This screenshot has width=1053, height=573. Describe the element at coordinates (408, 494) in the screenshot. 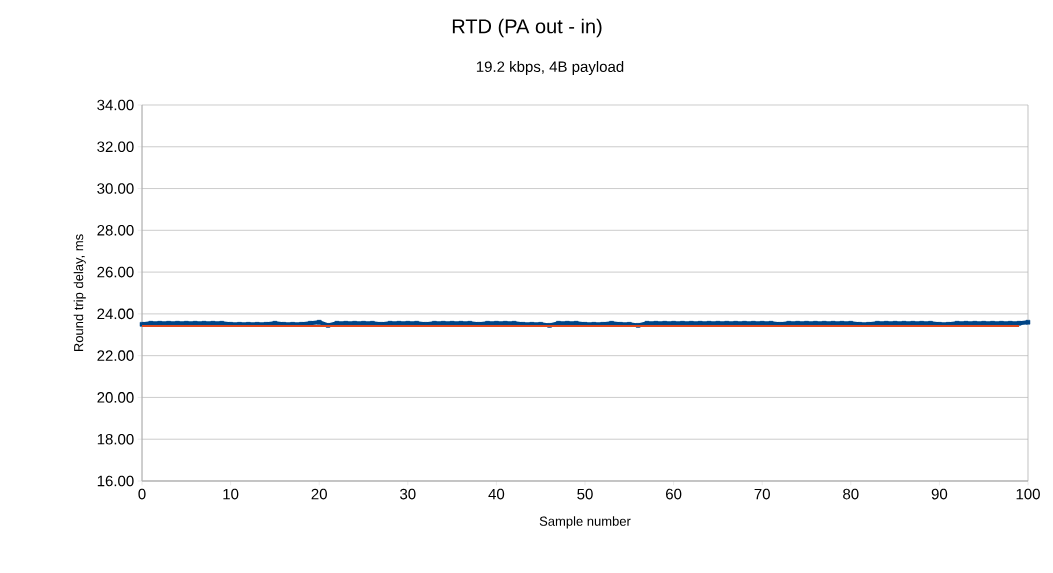

I see `x-tick-label: 30` at that location.